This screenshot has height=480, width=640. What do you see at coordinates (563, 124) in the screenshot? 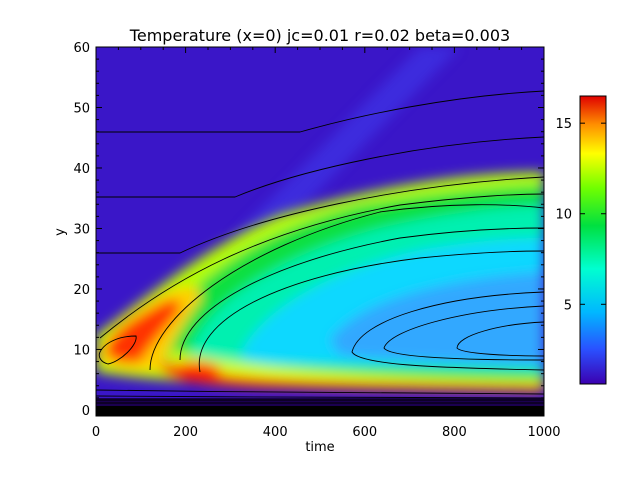
I see `colorbar-tick-label: 15` at bounding box center [563, 124].